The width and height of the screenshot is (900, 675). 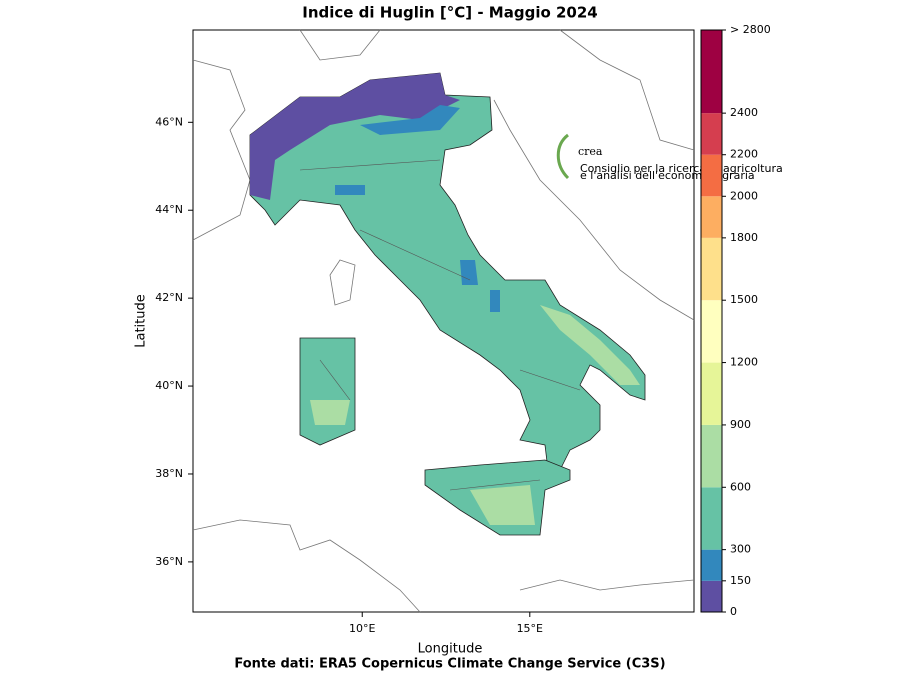 I want to click on y-tick-label: 42°N, so click(x=169, y=297).